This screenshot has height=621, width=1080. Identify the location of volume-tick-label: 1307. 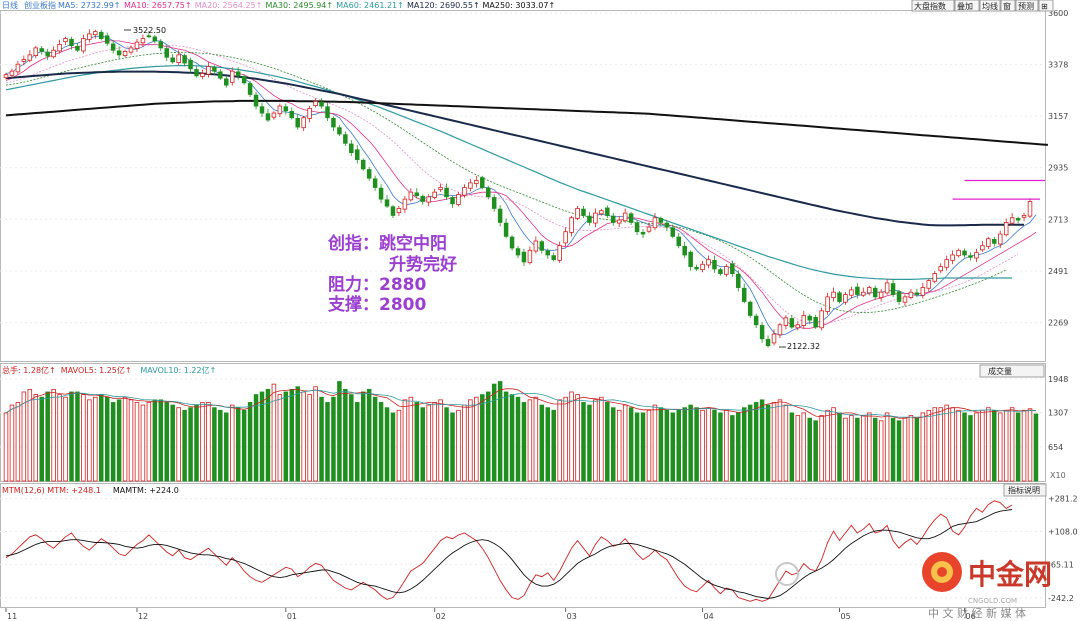
(1058, 413).